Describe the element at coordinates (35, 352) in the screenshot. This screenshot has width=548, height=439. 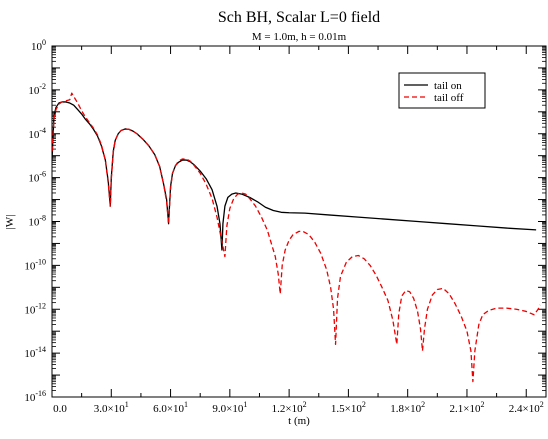
I see `y-tick-label: 10⁻¹⁴` at that location.